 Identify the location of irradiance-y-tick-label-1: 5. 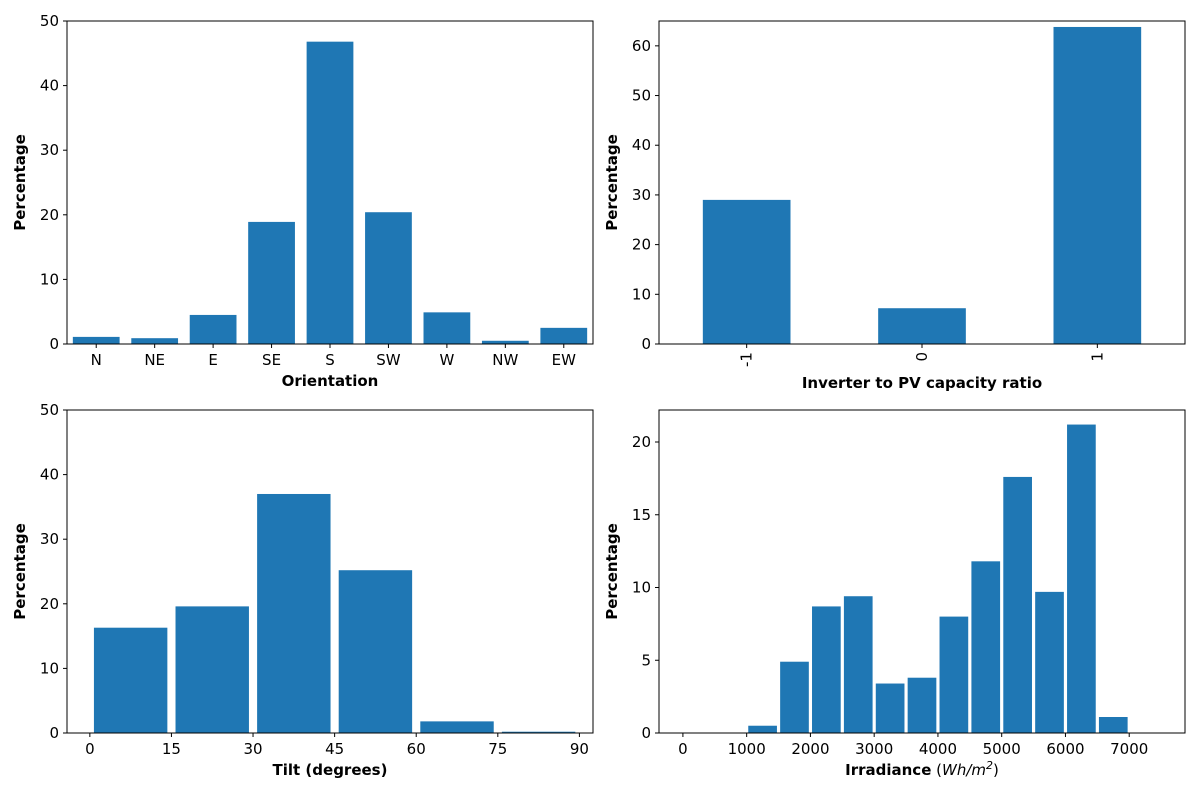
(646, 660).